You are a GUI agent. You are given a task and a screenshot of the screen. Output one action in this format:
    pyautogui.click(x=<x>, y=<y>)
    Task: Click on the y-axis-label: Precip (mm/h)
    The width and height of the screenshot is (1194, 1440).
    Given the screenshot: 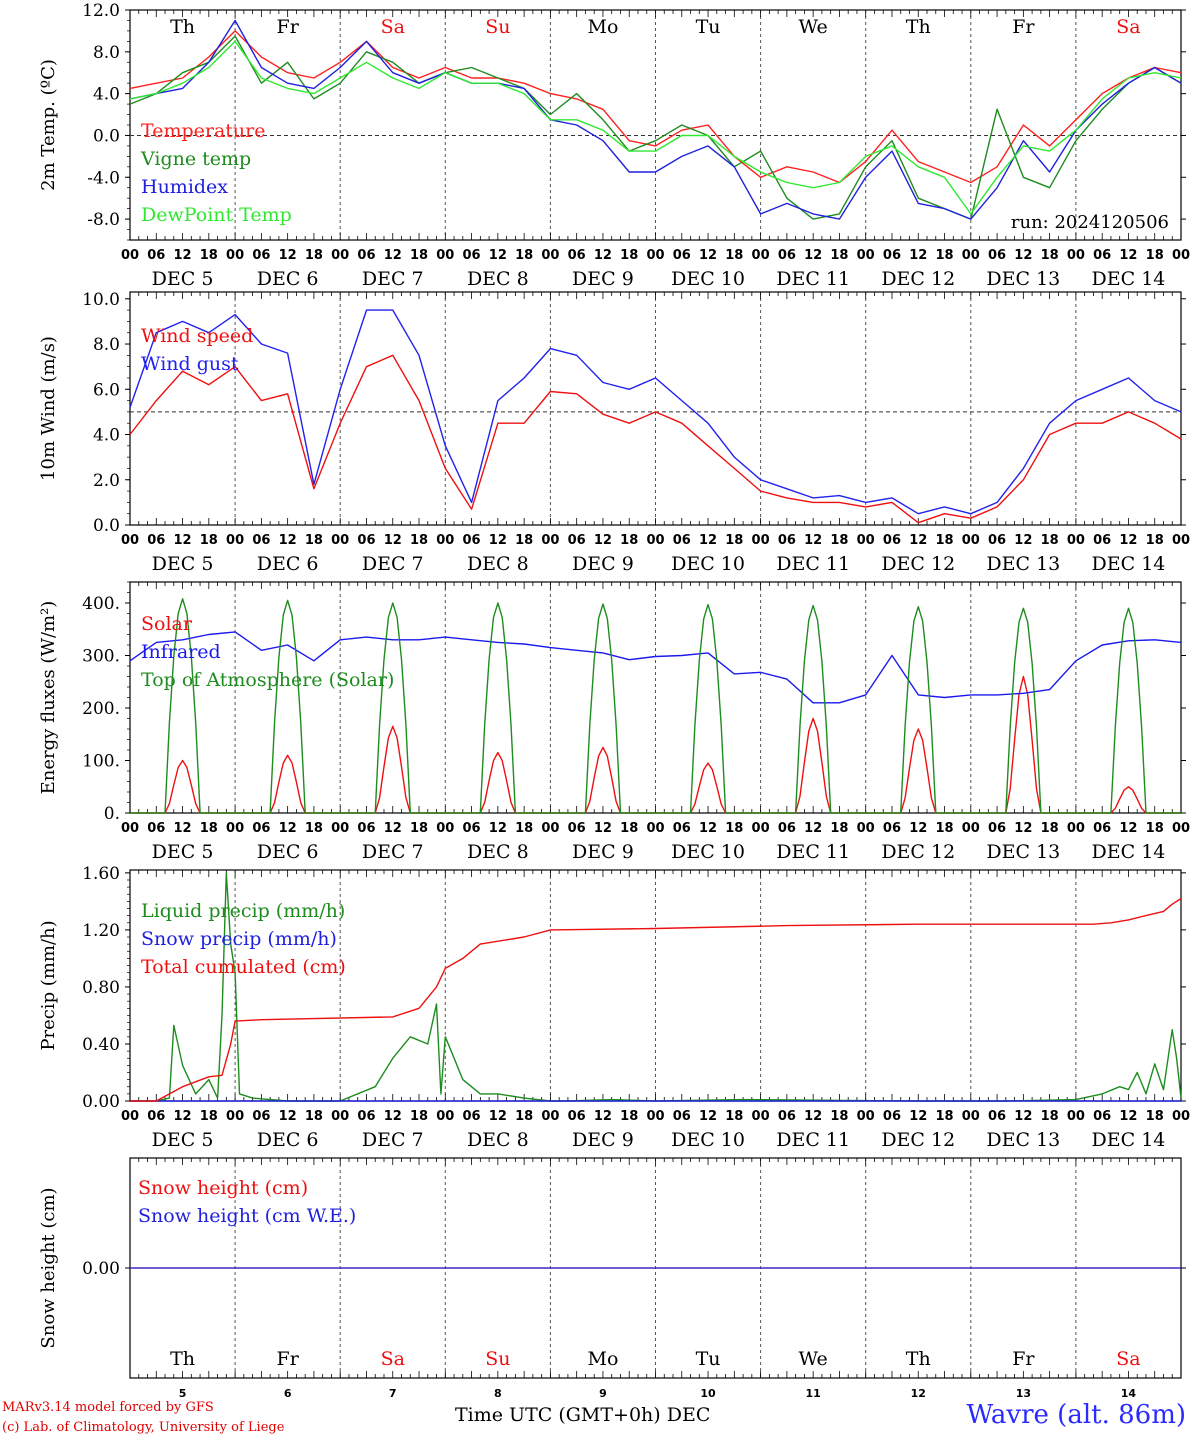 What is the action you would take?
    pyautogui.click(x=48, y=985)
    